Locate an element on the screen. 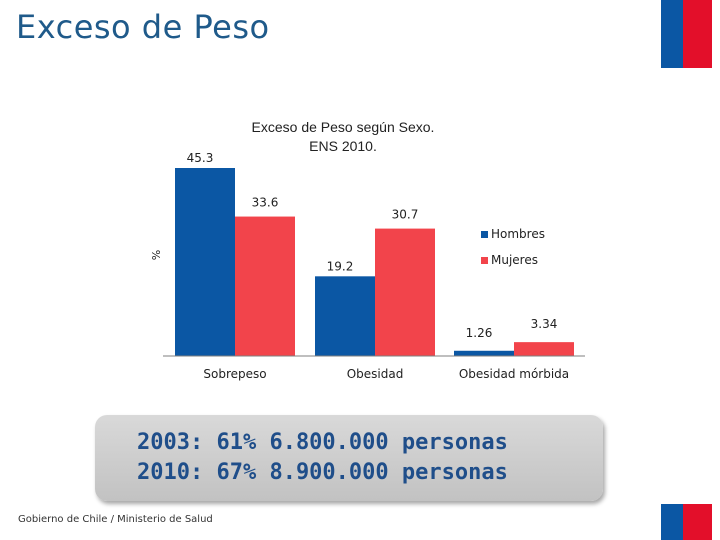 The image size is (720, 540). legend-swatch-mujeres is located at coordinates (484, 260).